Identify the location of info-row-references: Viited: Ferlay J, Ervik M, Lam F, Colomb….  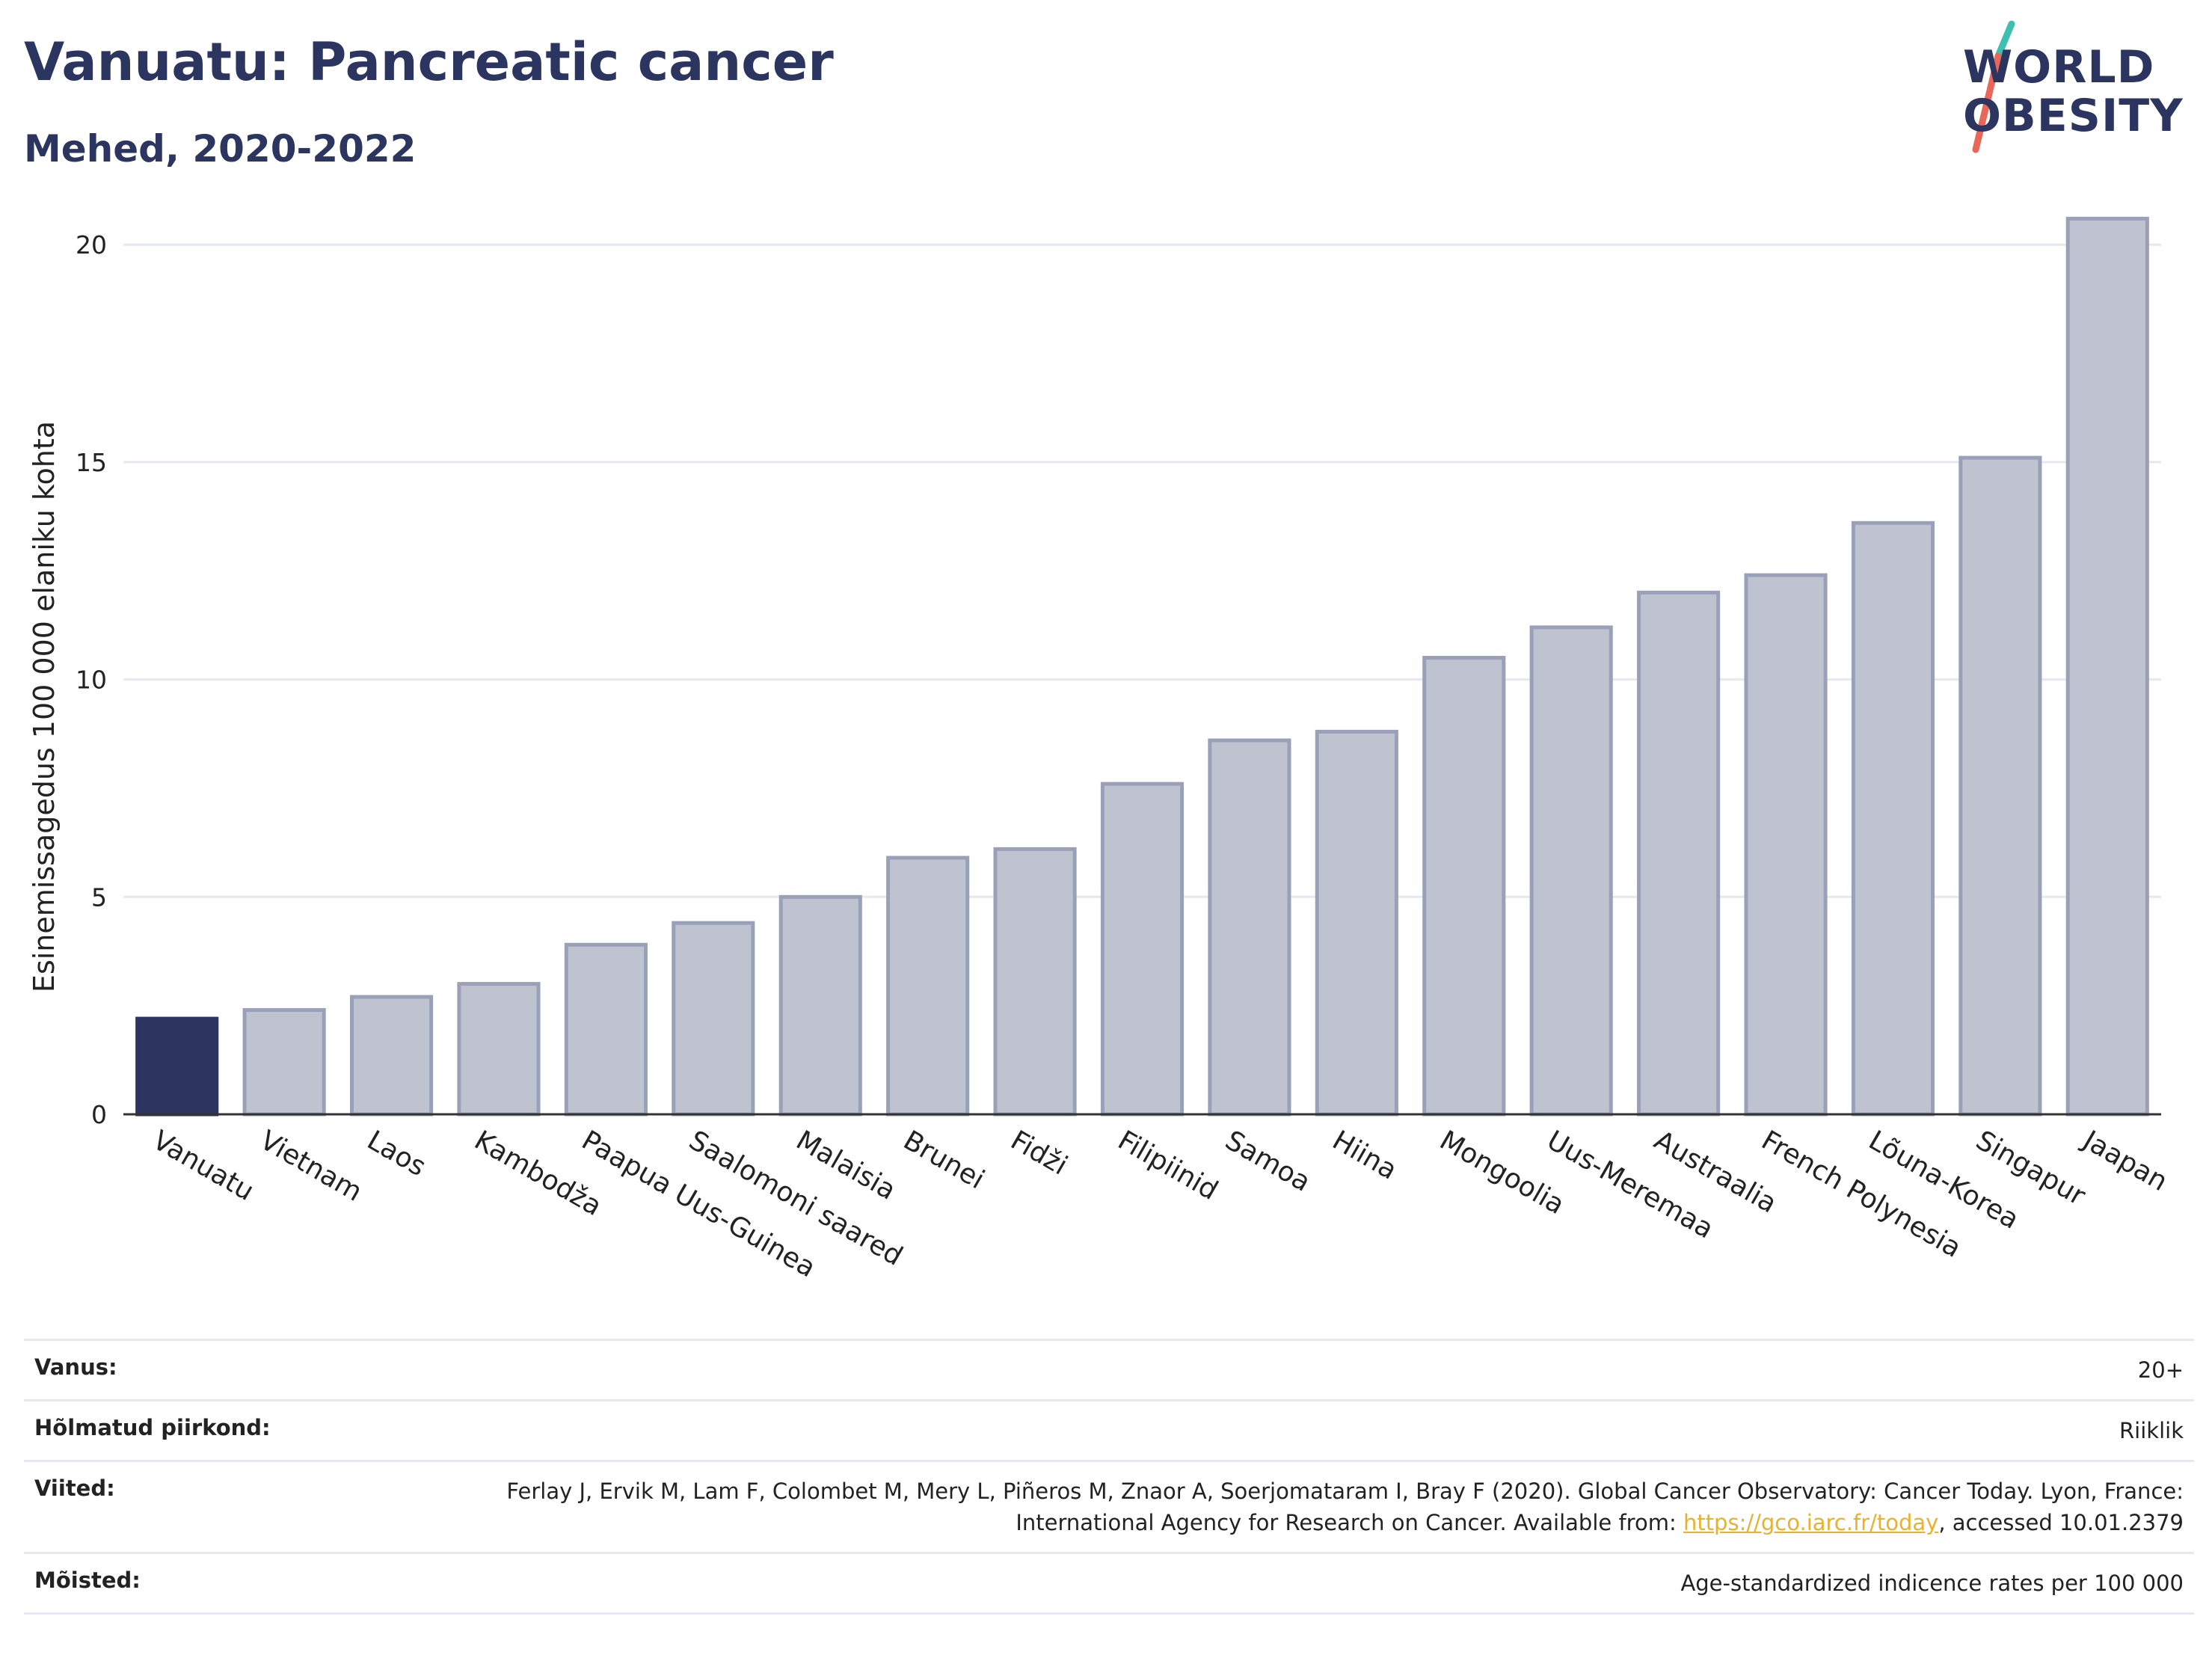
(1109, 1506).